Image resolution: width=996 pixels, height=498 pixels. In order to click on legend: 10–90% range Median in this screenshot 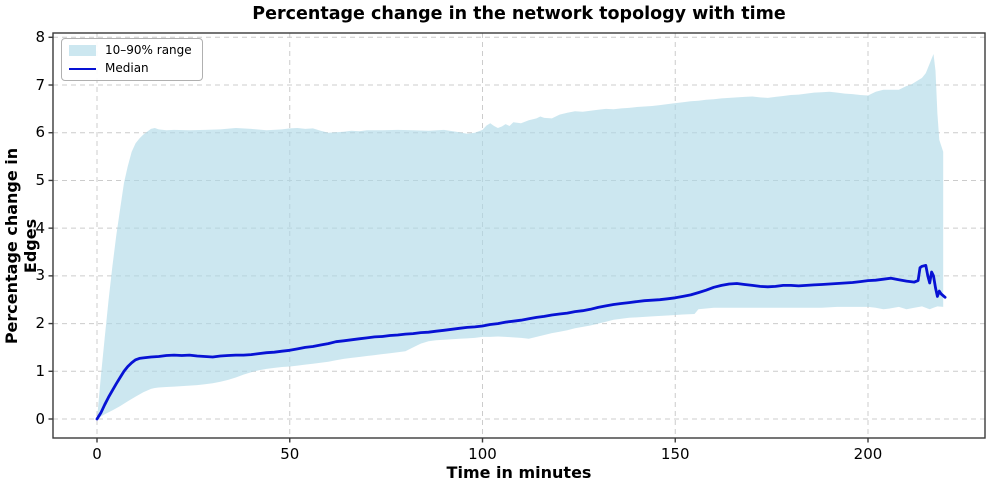, I will do `click(132, 60)`.